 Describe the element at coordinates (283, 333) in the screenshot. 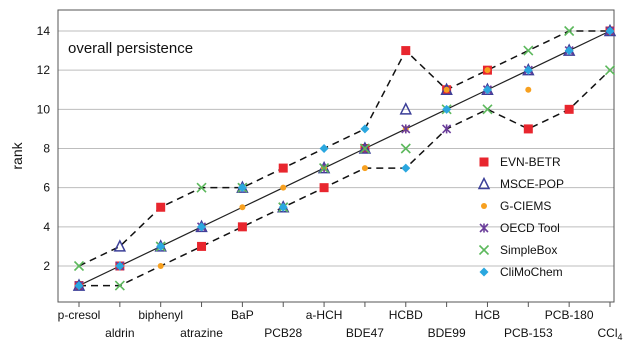

I see `x-tick-label: PCB28` at that location.